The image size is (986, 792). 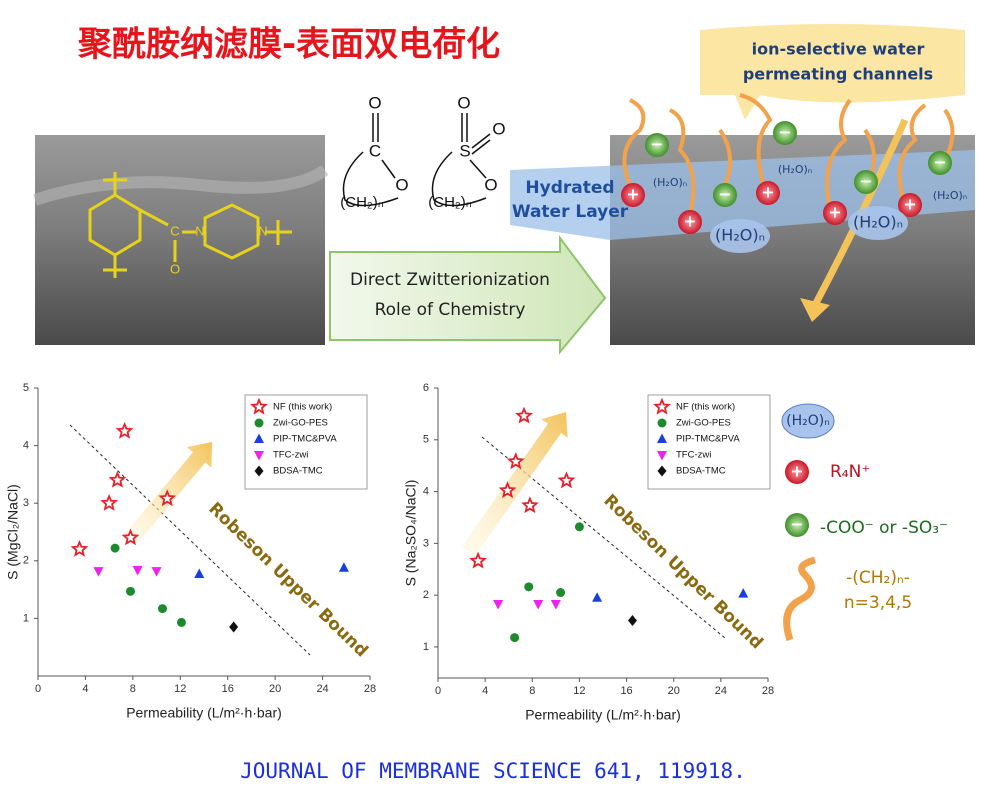 I want to click on legend-label: Zwi-GO-PES, so click(x=703, y=423).